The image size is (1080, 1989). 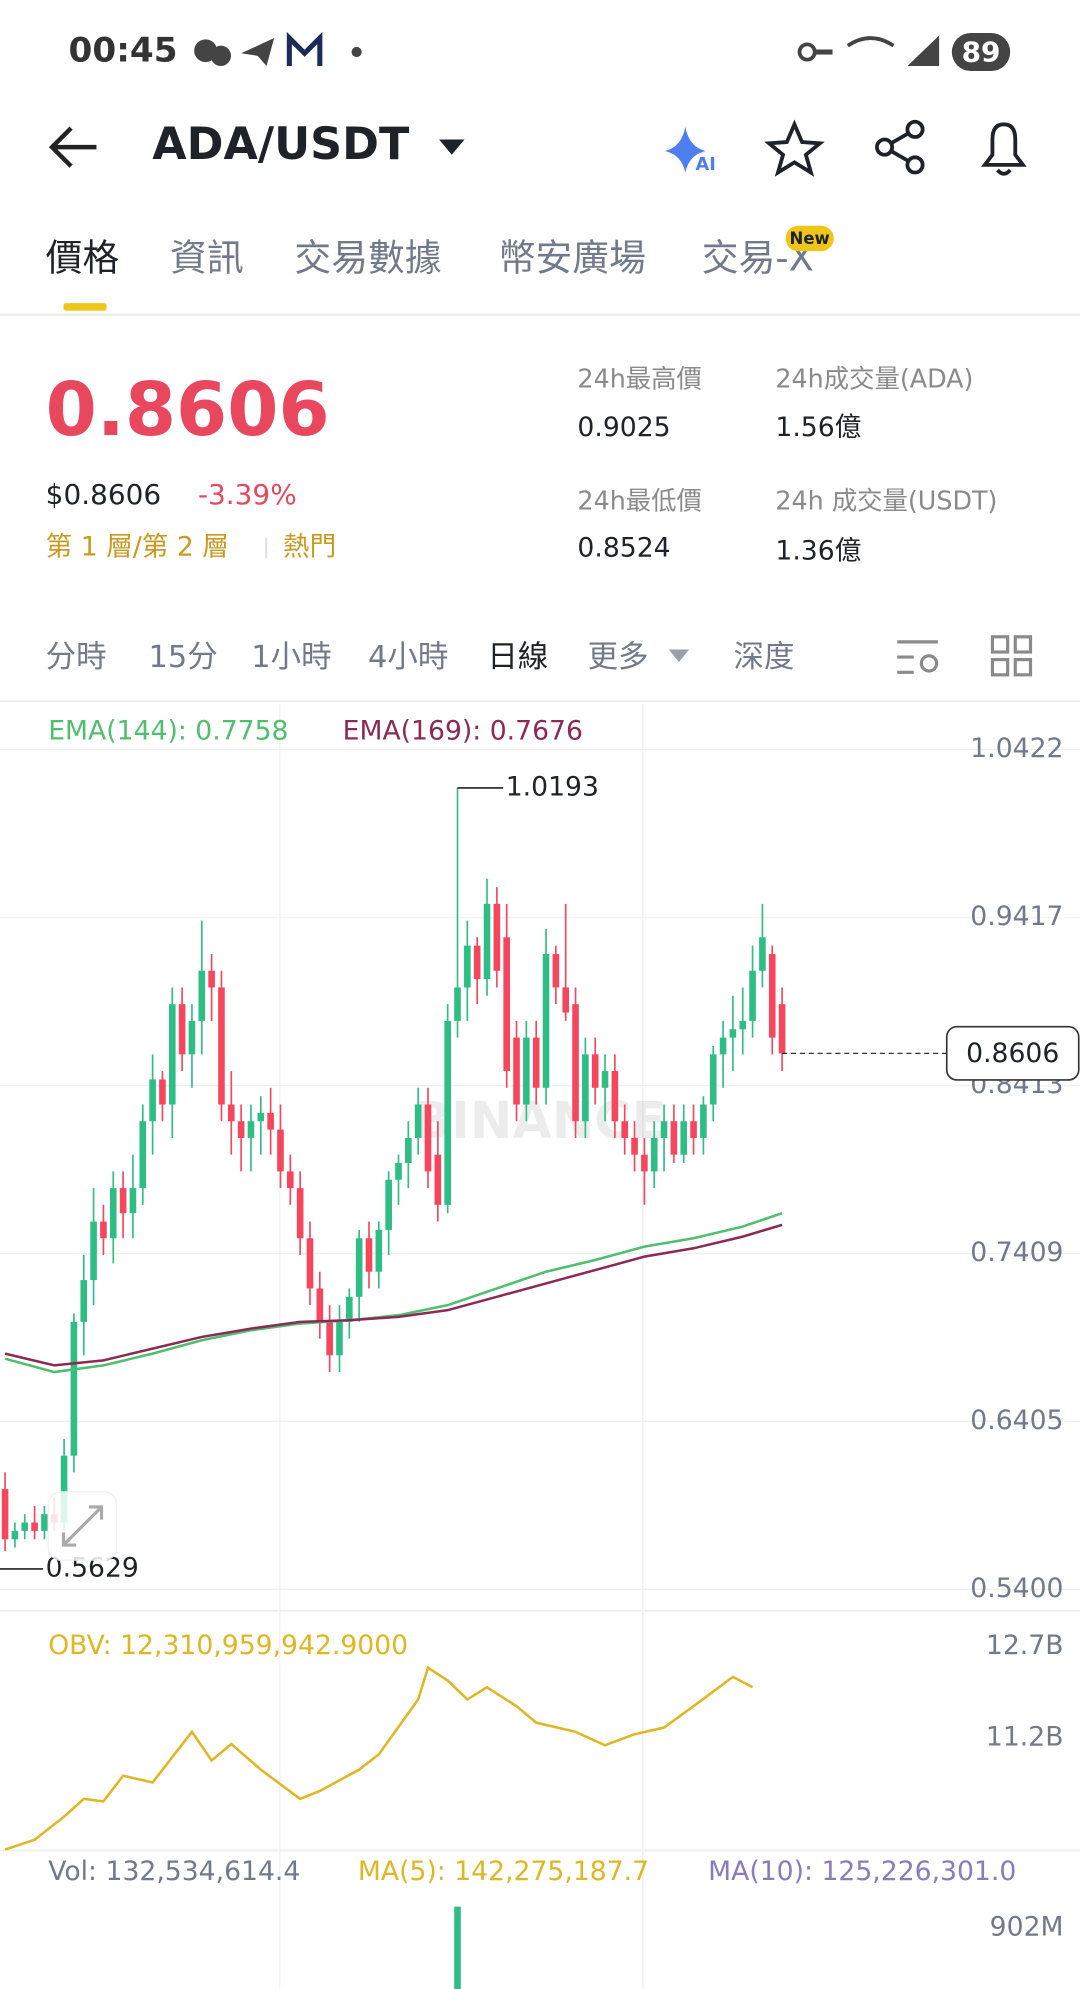 I want to click on stat-label: 24h最高價, so click(x=639, y=379).